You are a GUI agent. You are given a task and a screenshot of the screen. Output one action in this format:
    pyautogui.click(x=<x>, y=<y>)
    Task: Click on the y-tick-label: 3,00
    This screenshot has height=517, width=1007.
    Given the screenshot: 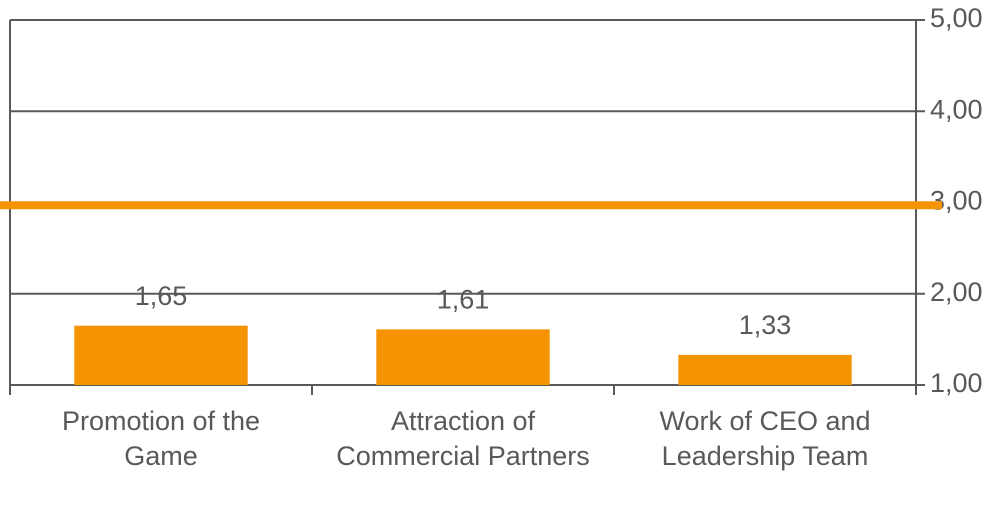 What is the action you would take?
    pyautogui.click(x=956, y=201)
    